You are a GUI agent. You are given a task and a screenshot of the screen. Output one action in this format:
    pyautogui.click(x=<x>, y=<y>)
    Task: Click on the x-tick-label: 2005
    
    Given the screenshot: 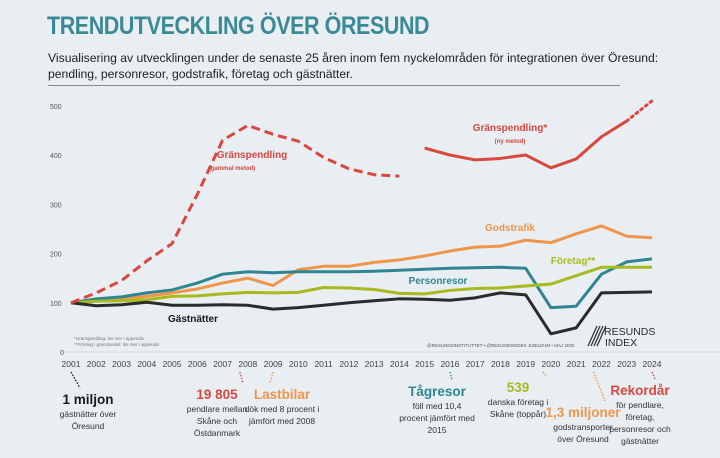 What is the action you would take?
    pyautogui.click(x=172, y=364)
    